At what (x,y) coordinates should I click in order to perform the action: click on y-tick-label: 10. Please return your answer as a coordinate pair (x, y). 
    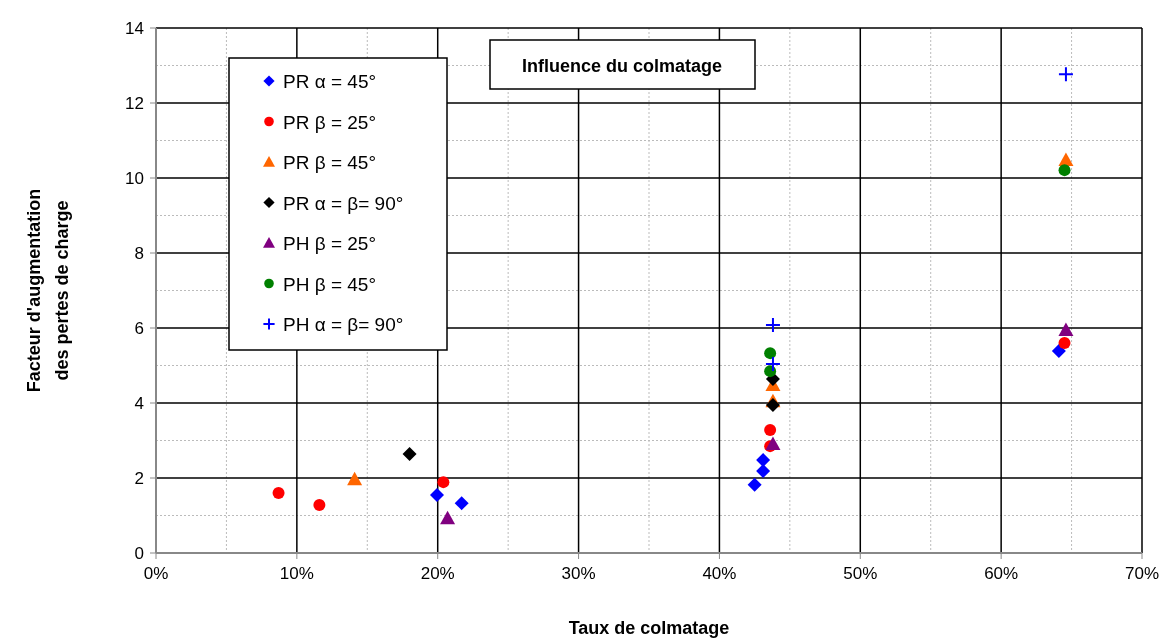
    Looking at the image, I should click on (134, 178).